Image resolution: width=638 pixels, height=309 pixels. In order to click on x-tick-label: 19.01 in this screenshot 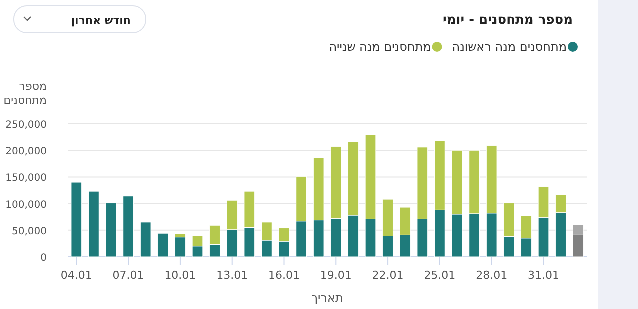, I will do `click(336, 275)`.